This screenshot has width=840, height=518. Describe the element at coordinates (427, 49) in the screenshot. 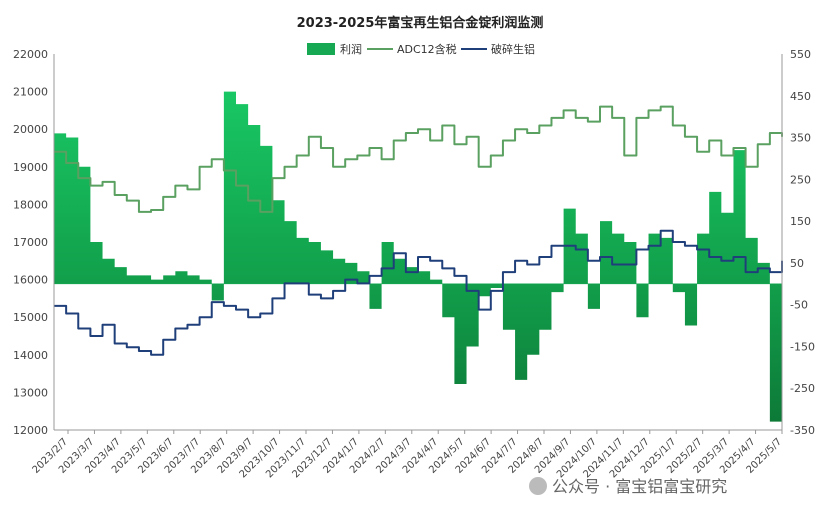

I see `legend-label-adc12: ADC12含税` at that location.